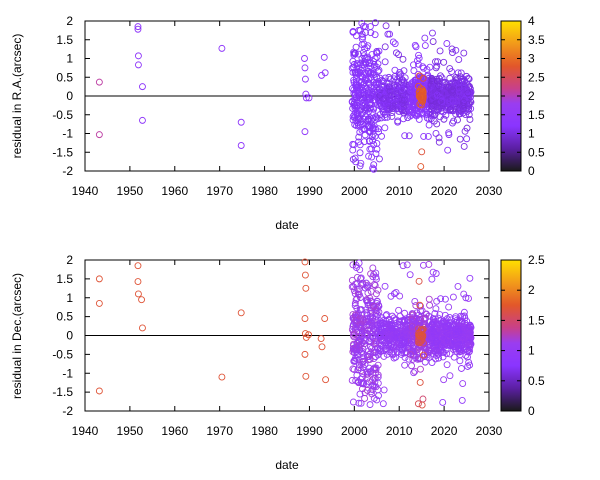 This screenshot has width=600, height=480. What do you see at coordinates (354, 431) in the screenshot?
I see `dec-x-tick-label: 2000` at bounding box center [354, 431].